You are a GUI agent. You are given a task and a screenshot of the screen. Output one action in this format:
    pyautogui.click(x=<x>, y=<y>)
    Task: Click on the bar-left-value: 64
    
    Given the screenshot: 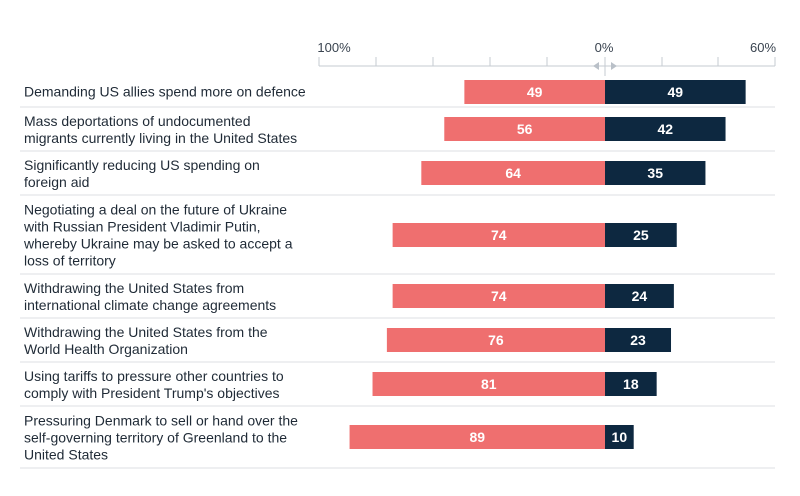 What is the action you would take?
    pyautogui.click(x=513, y=173)
    